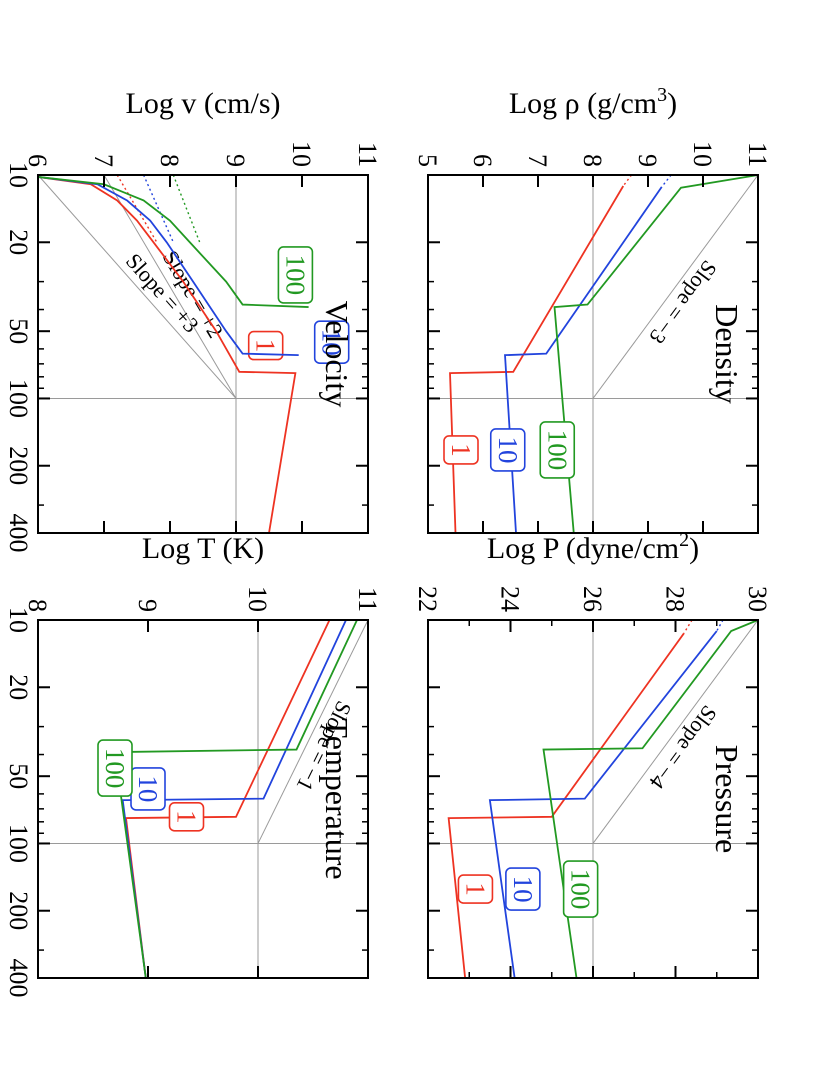 Image resolution: width=830 pixels, height=1075 pixels. I want to click on density-ytick-label-9: 9, so click(647, 160).